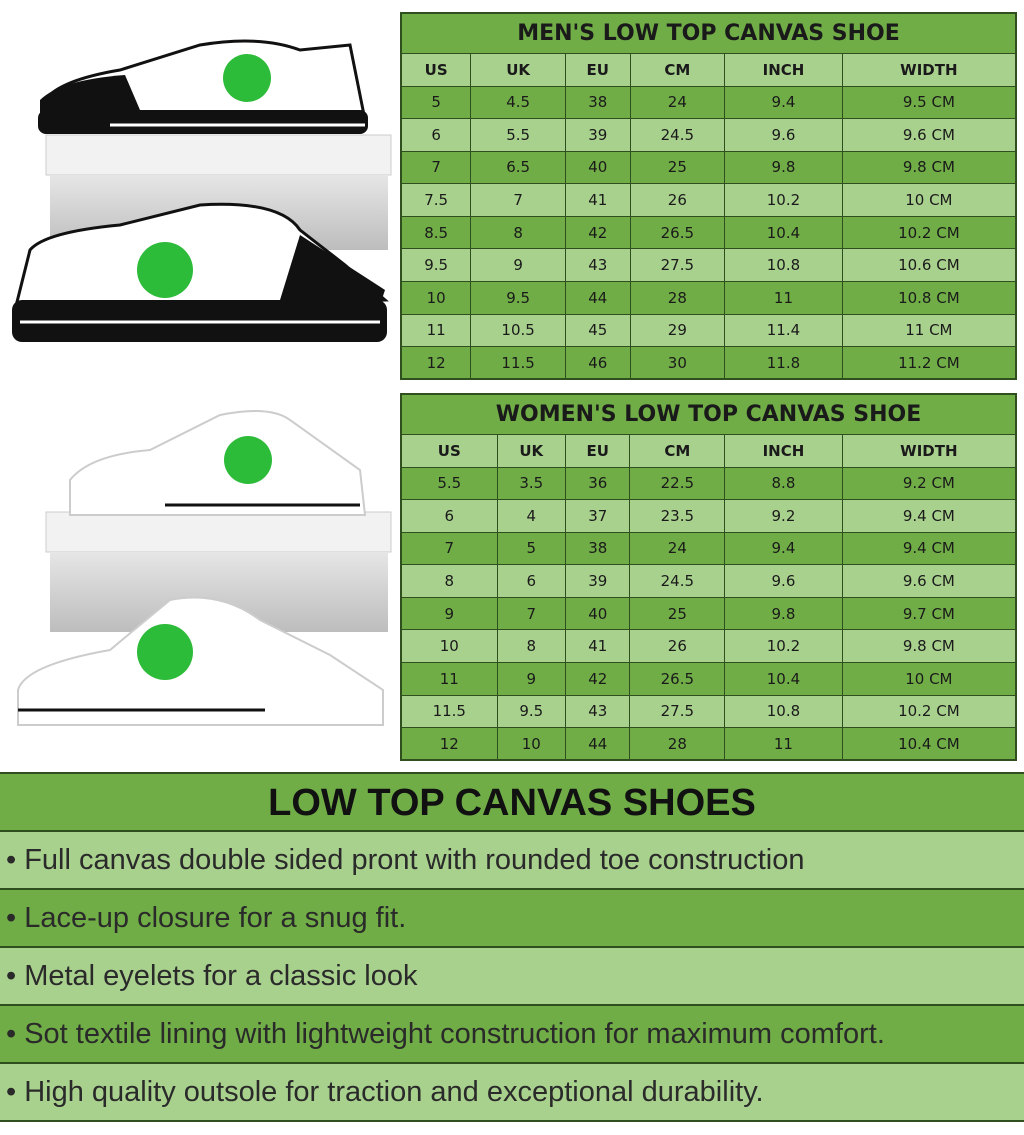 The width and height of the screenshot is (1024, 1135). Describe the element at coordinates (436, 135) in the screenshot. I see `table-cell: 6` at that location.